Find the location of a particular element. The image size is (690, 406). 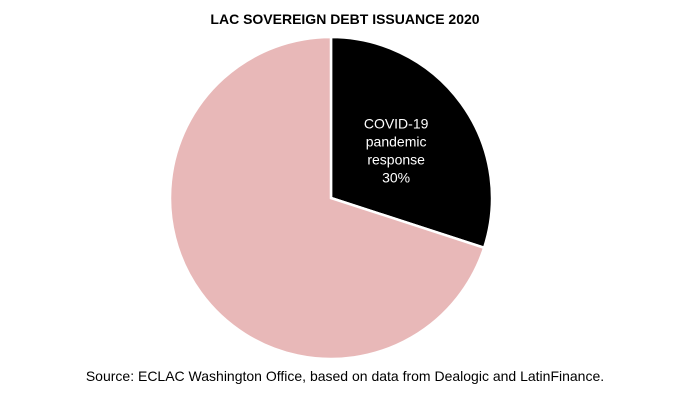

pie-slice-label-line: pandemic is located at coordinates (396, 142).